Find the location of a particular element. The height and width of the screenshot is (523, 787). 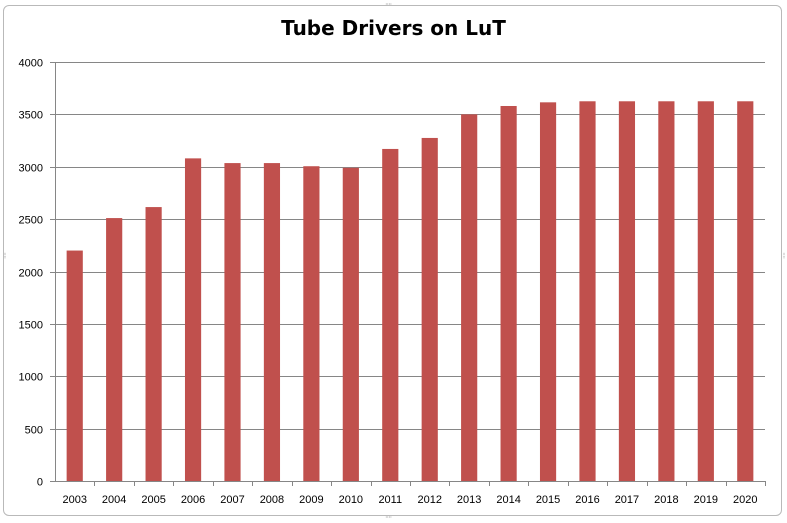

x-tick-label: 2016 is located at coordinates (587, 500).